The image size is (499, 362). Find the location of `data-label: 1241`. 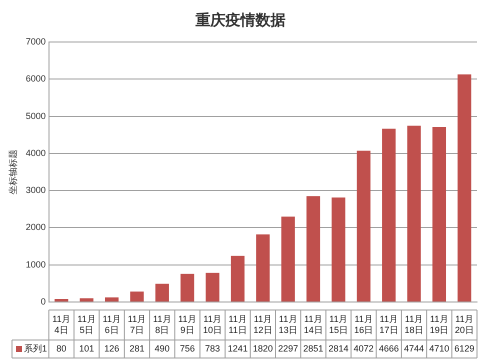

data-label: 1241 is located at coordinates (238, 348).